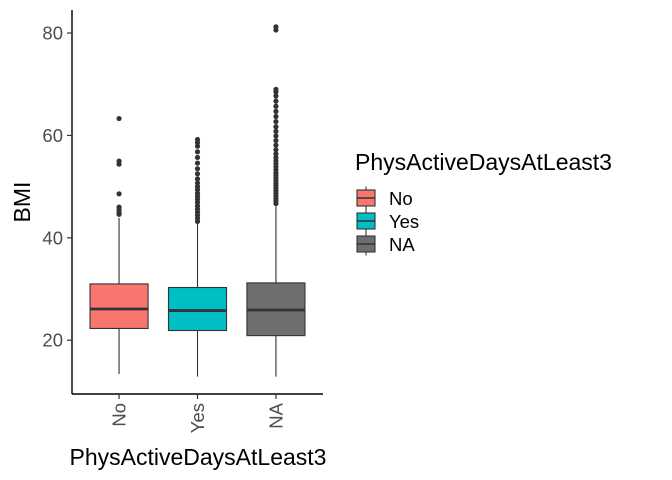 This screenshot has height=480, width=672. Describe the element at coordinates (275, 415) in the screenshot. I see `x-tick-label: NA` at that location.